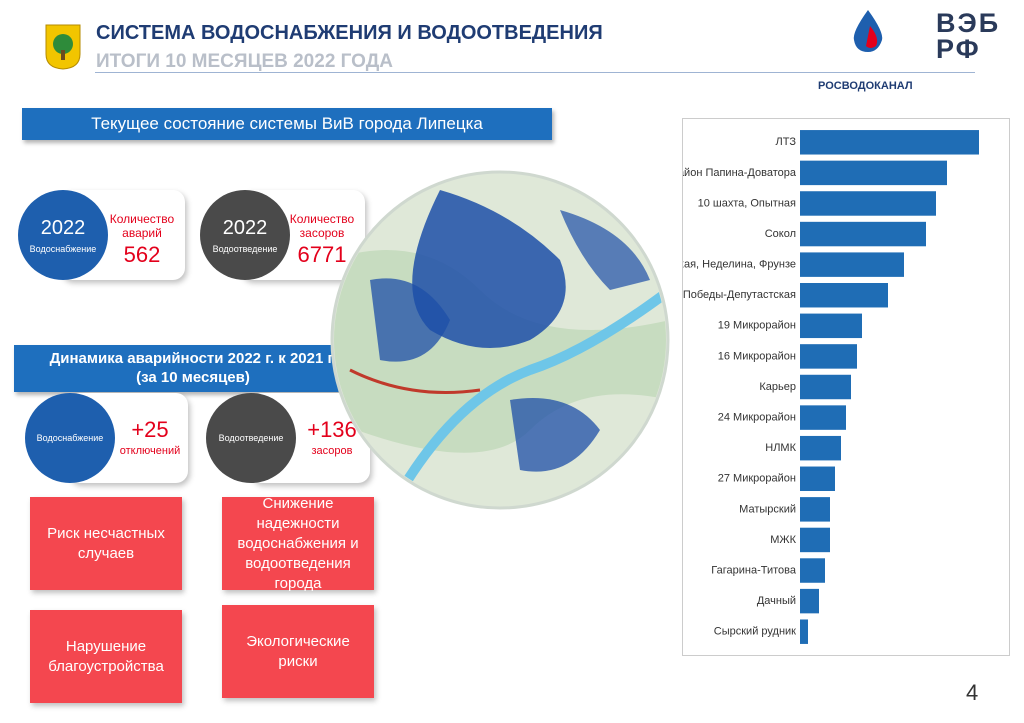  Describe the element at coordinates (739, 265) in the screenshot. I see `category-label: Советская, Неделина, Фрунзе` at that location.